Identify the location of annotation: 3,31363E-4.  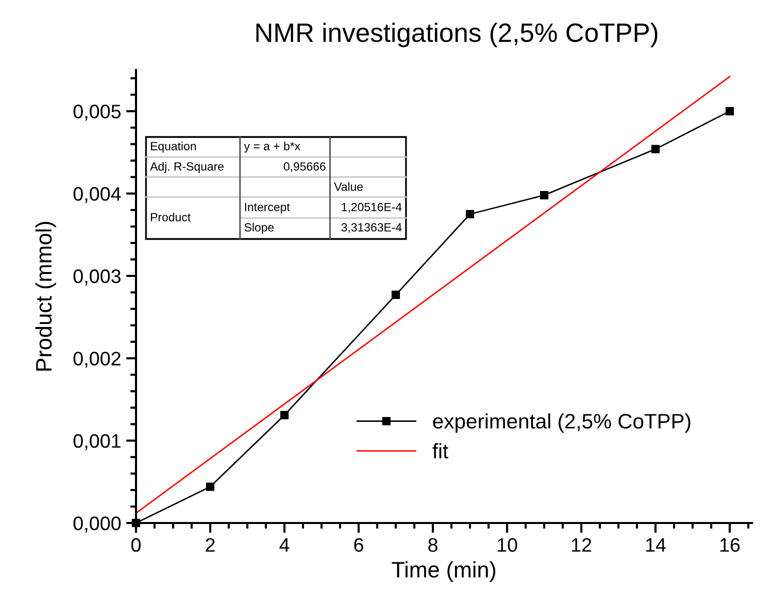
(371, 228).